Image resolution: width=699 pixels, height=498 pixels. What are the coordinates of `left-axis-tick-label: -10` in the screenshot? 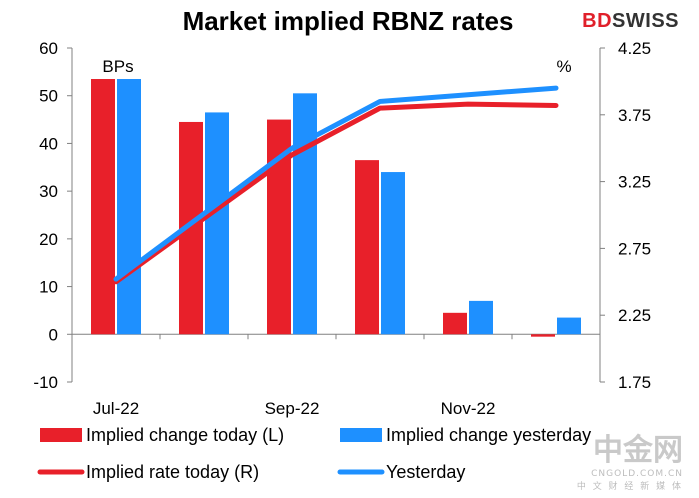 It's located at (45, 382).